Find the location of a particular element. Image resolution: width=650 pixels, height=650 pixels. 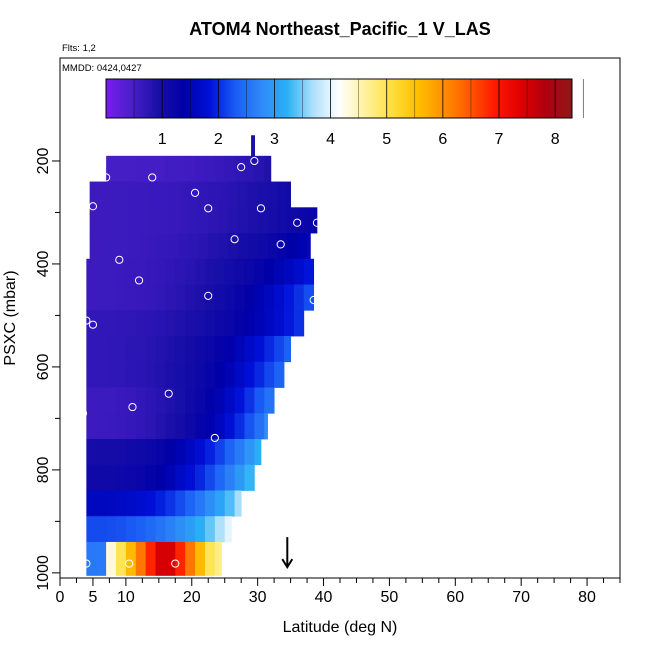

x-tick-label: 20 is located at coordinates (192, 597).